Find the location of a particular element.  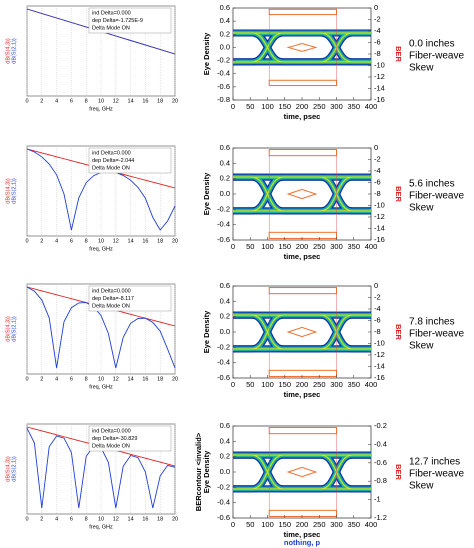

y-axis-label: dB(S(2,1)) is located at coordinates (14, 329).